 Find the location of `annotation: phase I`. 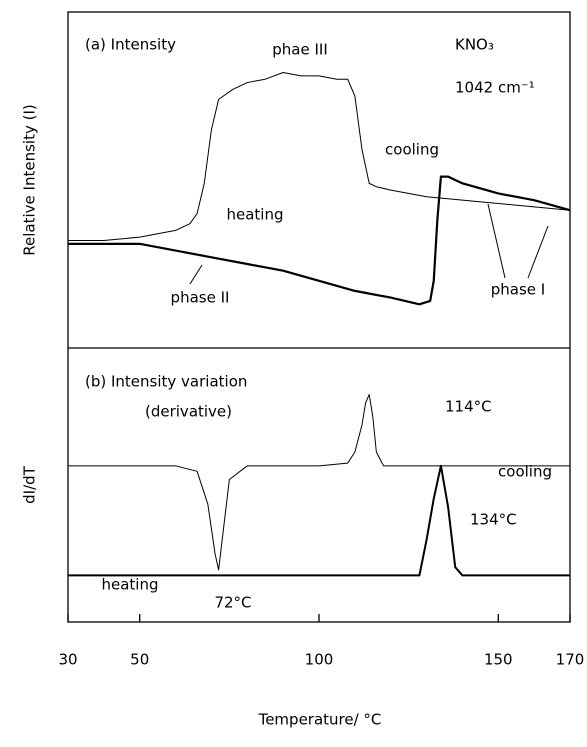

annotation: phase I is located at coordinates (518, 290).